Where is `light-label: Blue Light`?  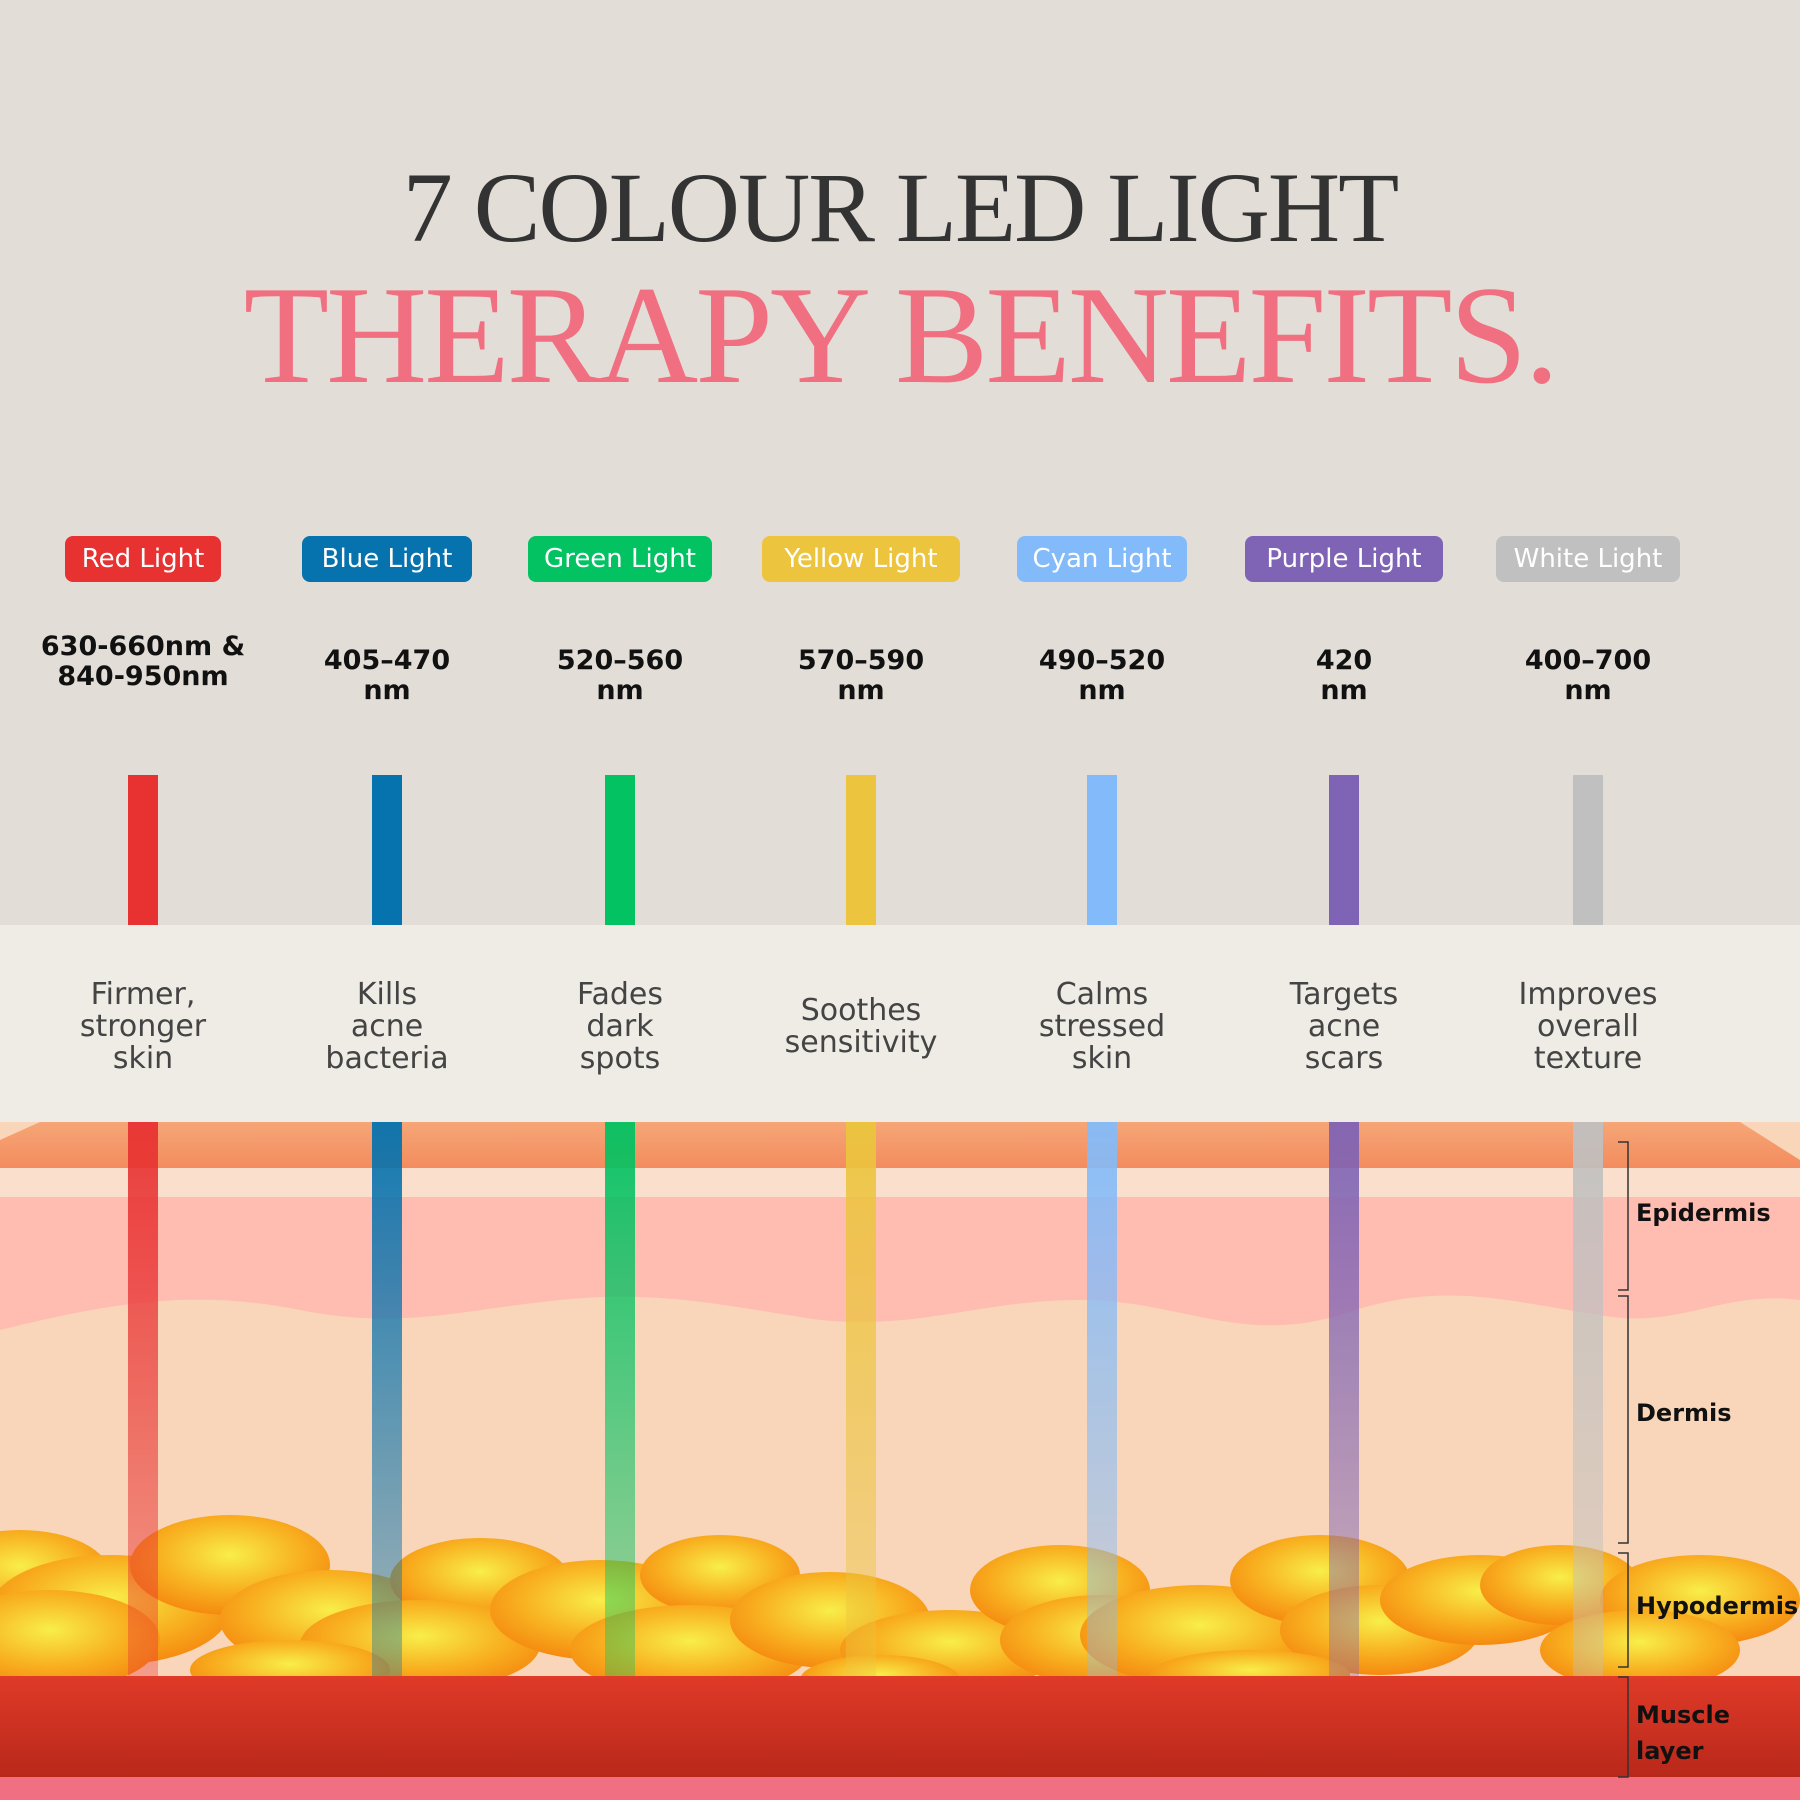 light-label: Blue Light is located at coordinates (387, 559).